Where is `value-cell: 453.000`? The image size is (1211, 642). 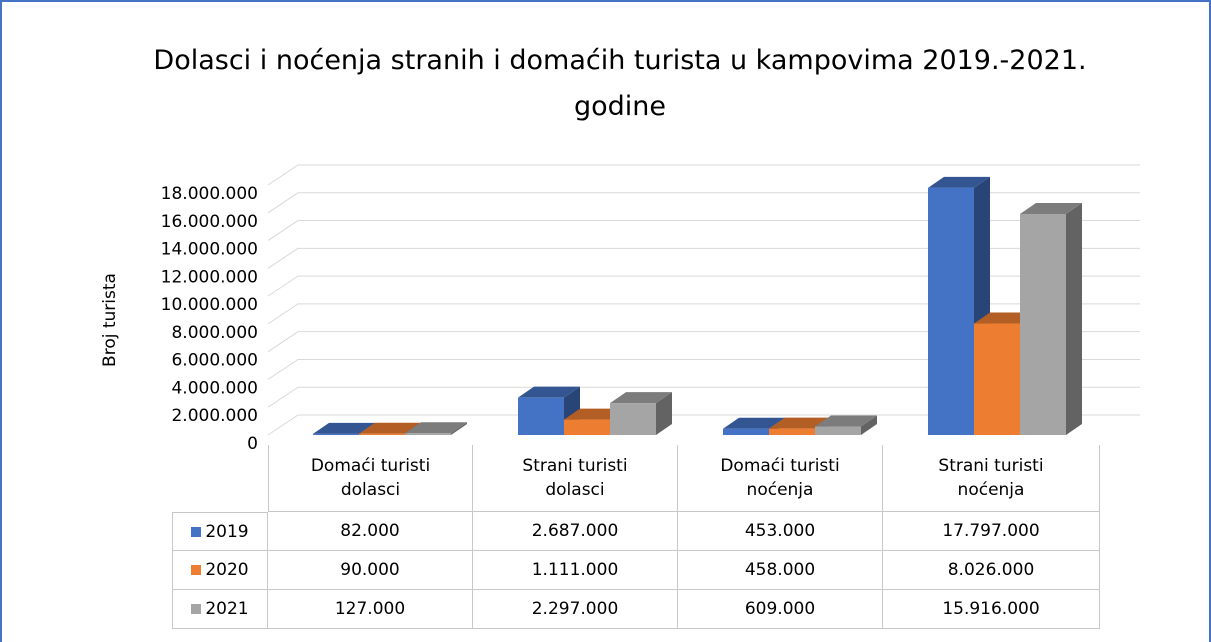
value-cell: 453.000 is located at coordinates (780, 531).